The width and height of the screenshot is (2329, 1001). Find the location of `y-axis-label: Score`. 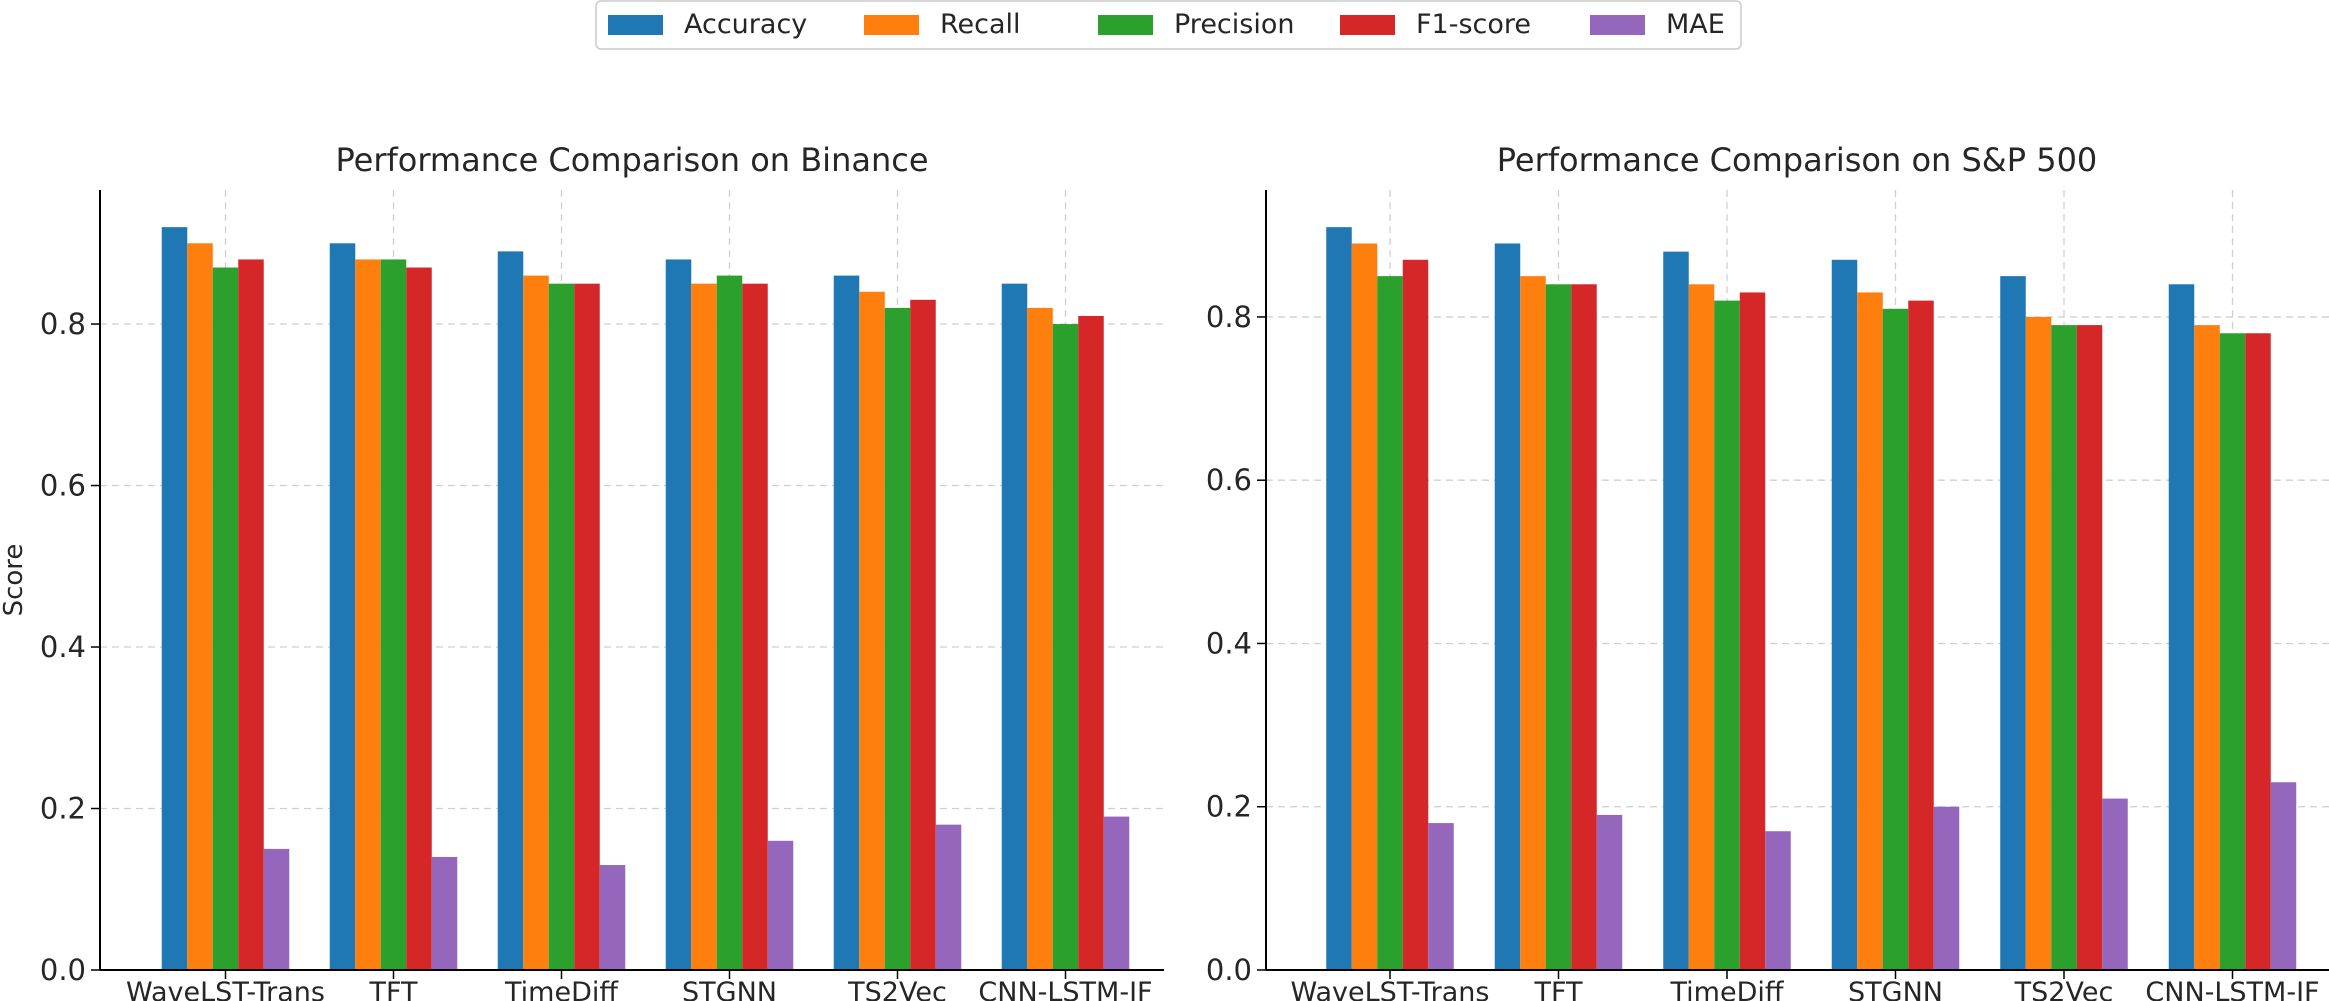

y-axis-label: Score is located at coordinates (14, 580).